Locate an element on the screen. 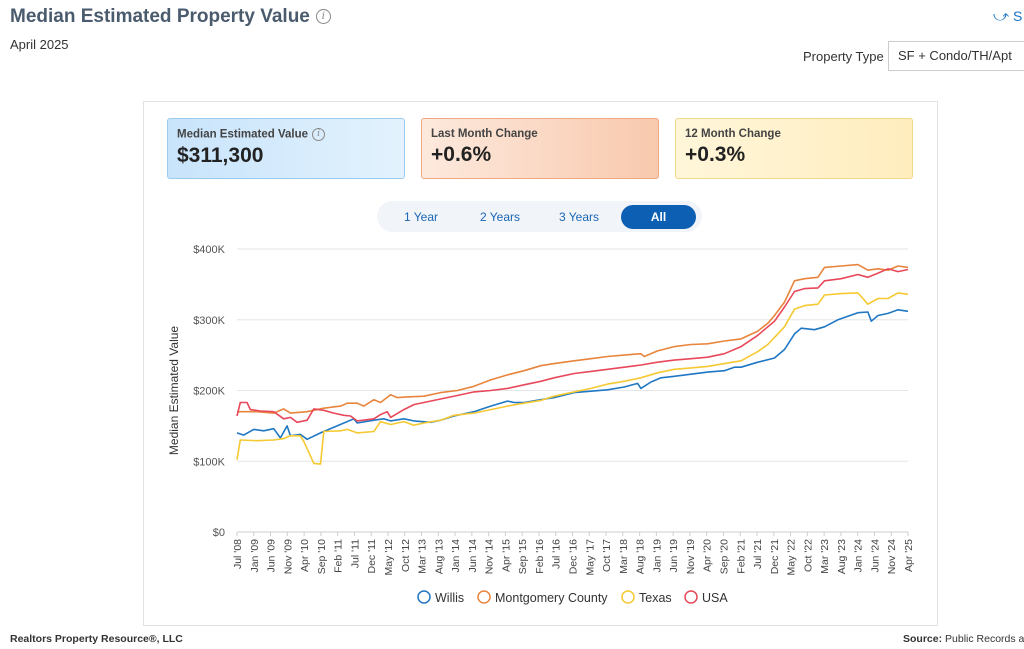 The height and width of the screenshot is (649, 1024). x-tick-label: Jan '19 is located at coordinates (657, 556).